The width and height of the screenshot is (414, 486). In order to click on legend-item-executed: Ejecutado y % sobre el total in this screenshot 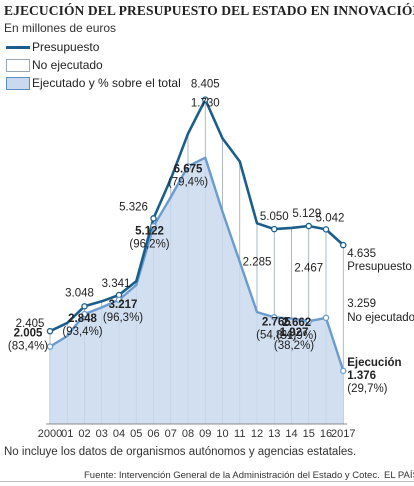, I will do `click(104, 83)`.